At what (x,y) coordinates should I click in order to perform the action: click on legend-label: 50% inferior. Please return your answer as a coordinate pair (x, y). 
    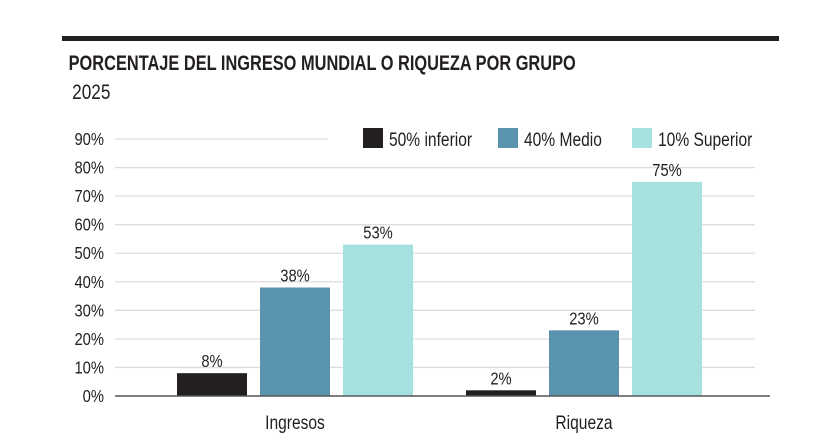
    Looking at the image, I should click on (430, 140).